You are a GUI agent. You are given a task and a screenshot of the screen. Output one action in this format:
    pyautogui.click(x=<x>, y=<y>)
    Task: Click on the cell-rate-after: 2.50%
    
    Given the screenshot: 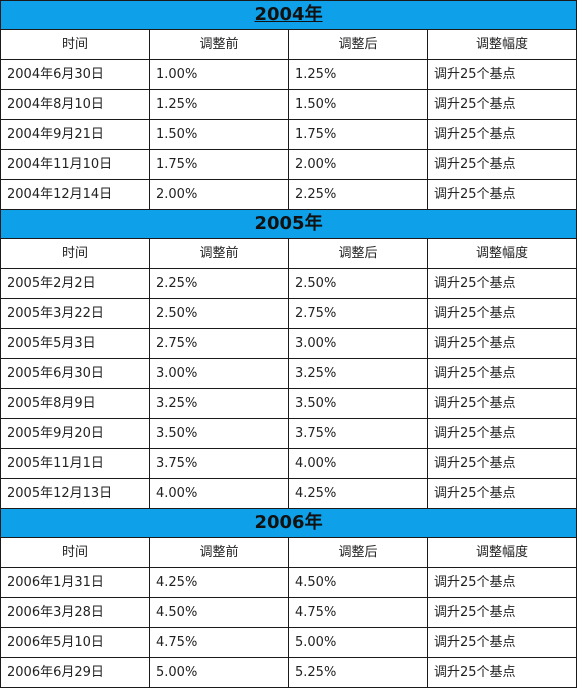 What is the action you would take?
    pyautogui.click(x=358, y=283)
    